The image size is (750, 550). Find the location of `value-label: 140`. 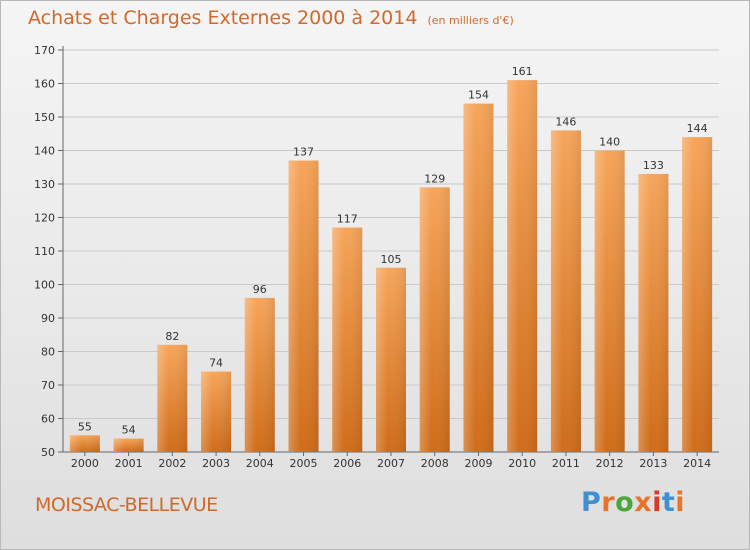

value-label: 140 is located at coordinates (609, 142).